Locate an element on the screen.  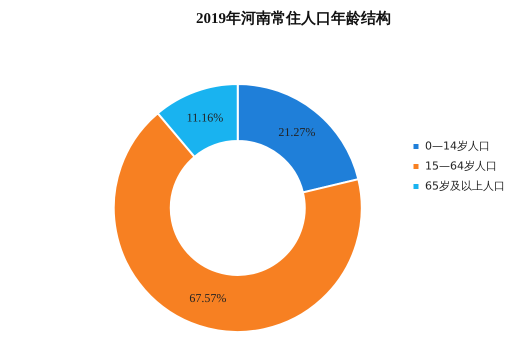
legend-label: 15—64岁人口 is located at coordinates (461, 165).